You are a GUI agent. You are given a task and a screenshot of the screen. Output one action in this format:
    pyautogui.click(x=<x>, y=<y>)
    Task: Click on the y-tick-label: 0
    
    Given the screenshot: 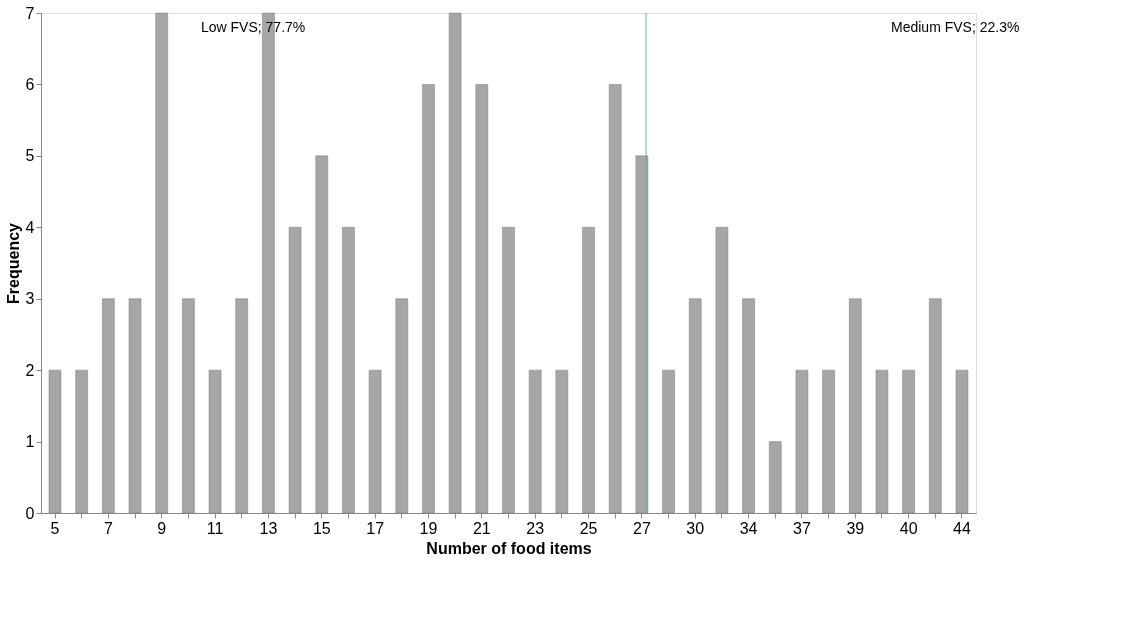 What is the action you would take?
    pyautogui.click(x=30, y=513)
    